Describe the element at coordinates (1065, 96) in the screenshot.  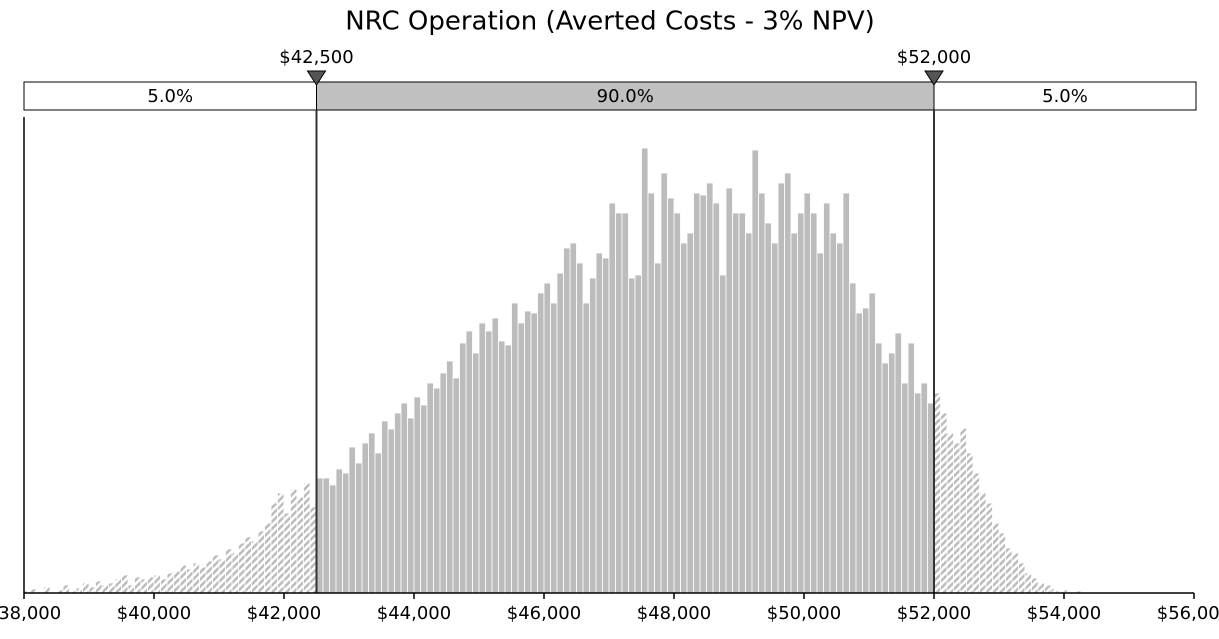
I see `region-label: 5.0%` at that location.